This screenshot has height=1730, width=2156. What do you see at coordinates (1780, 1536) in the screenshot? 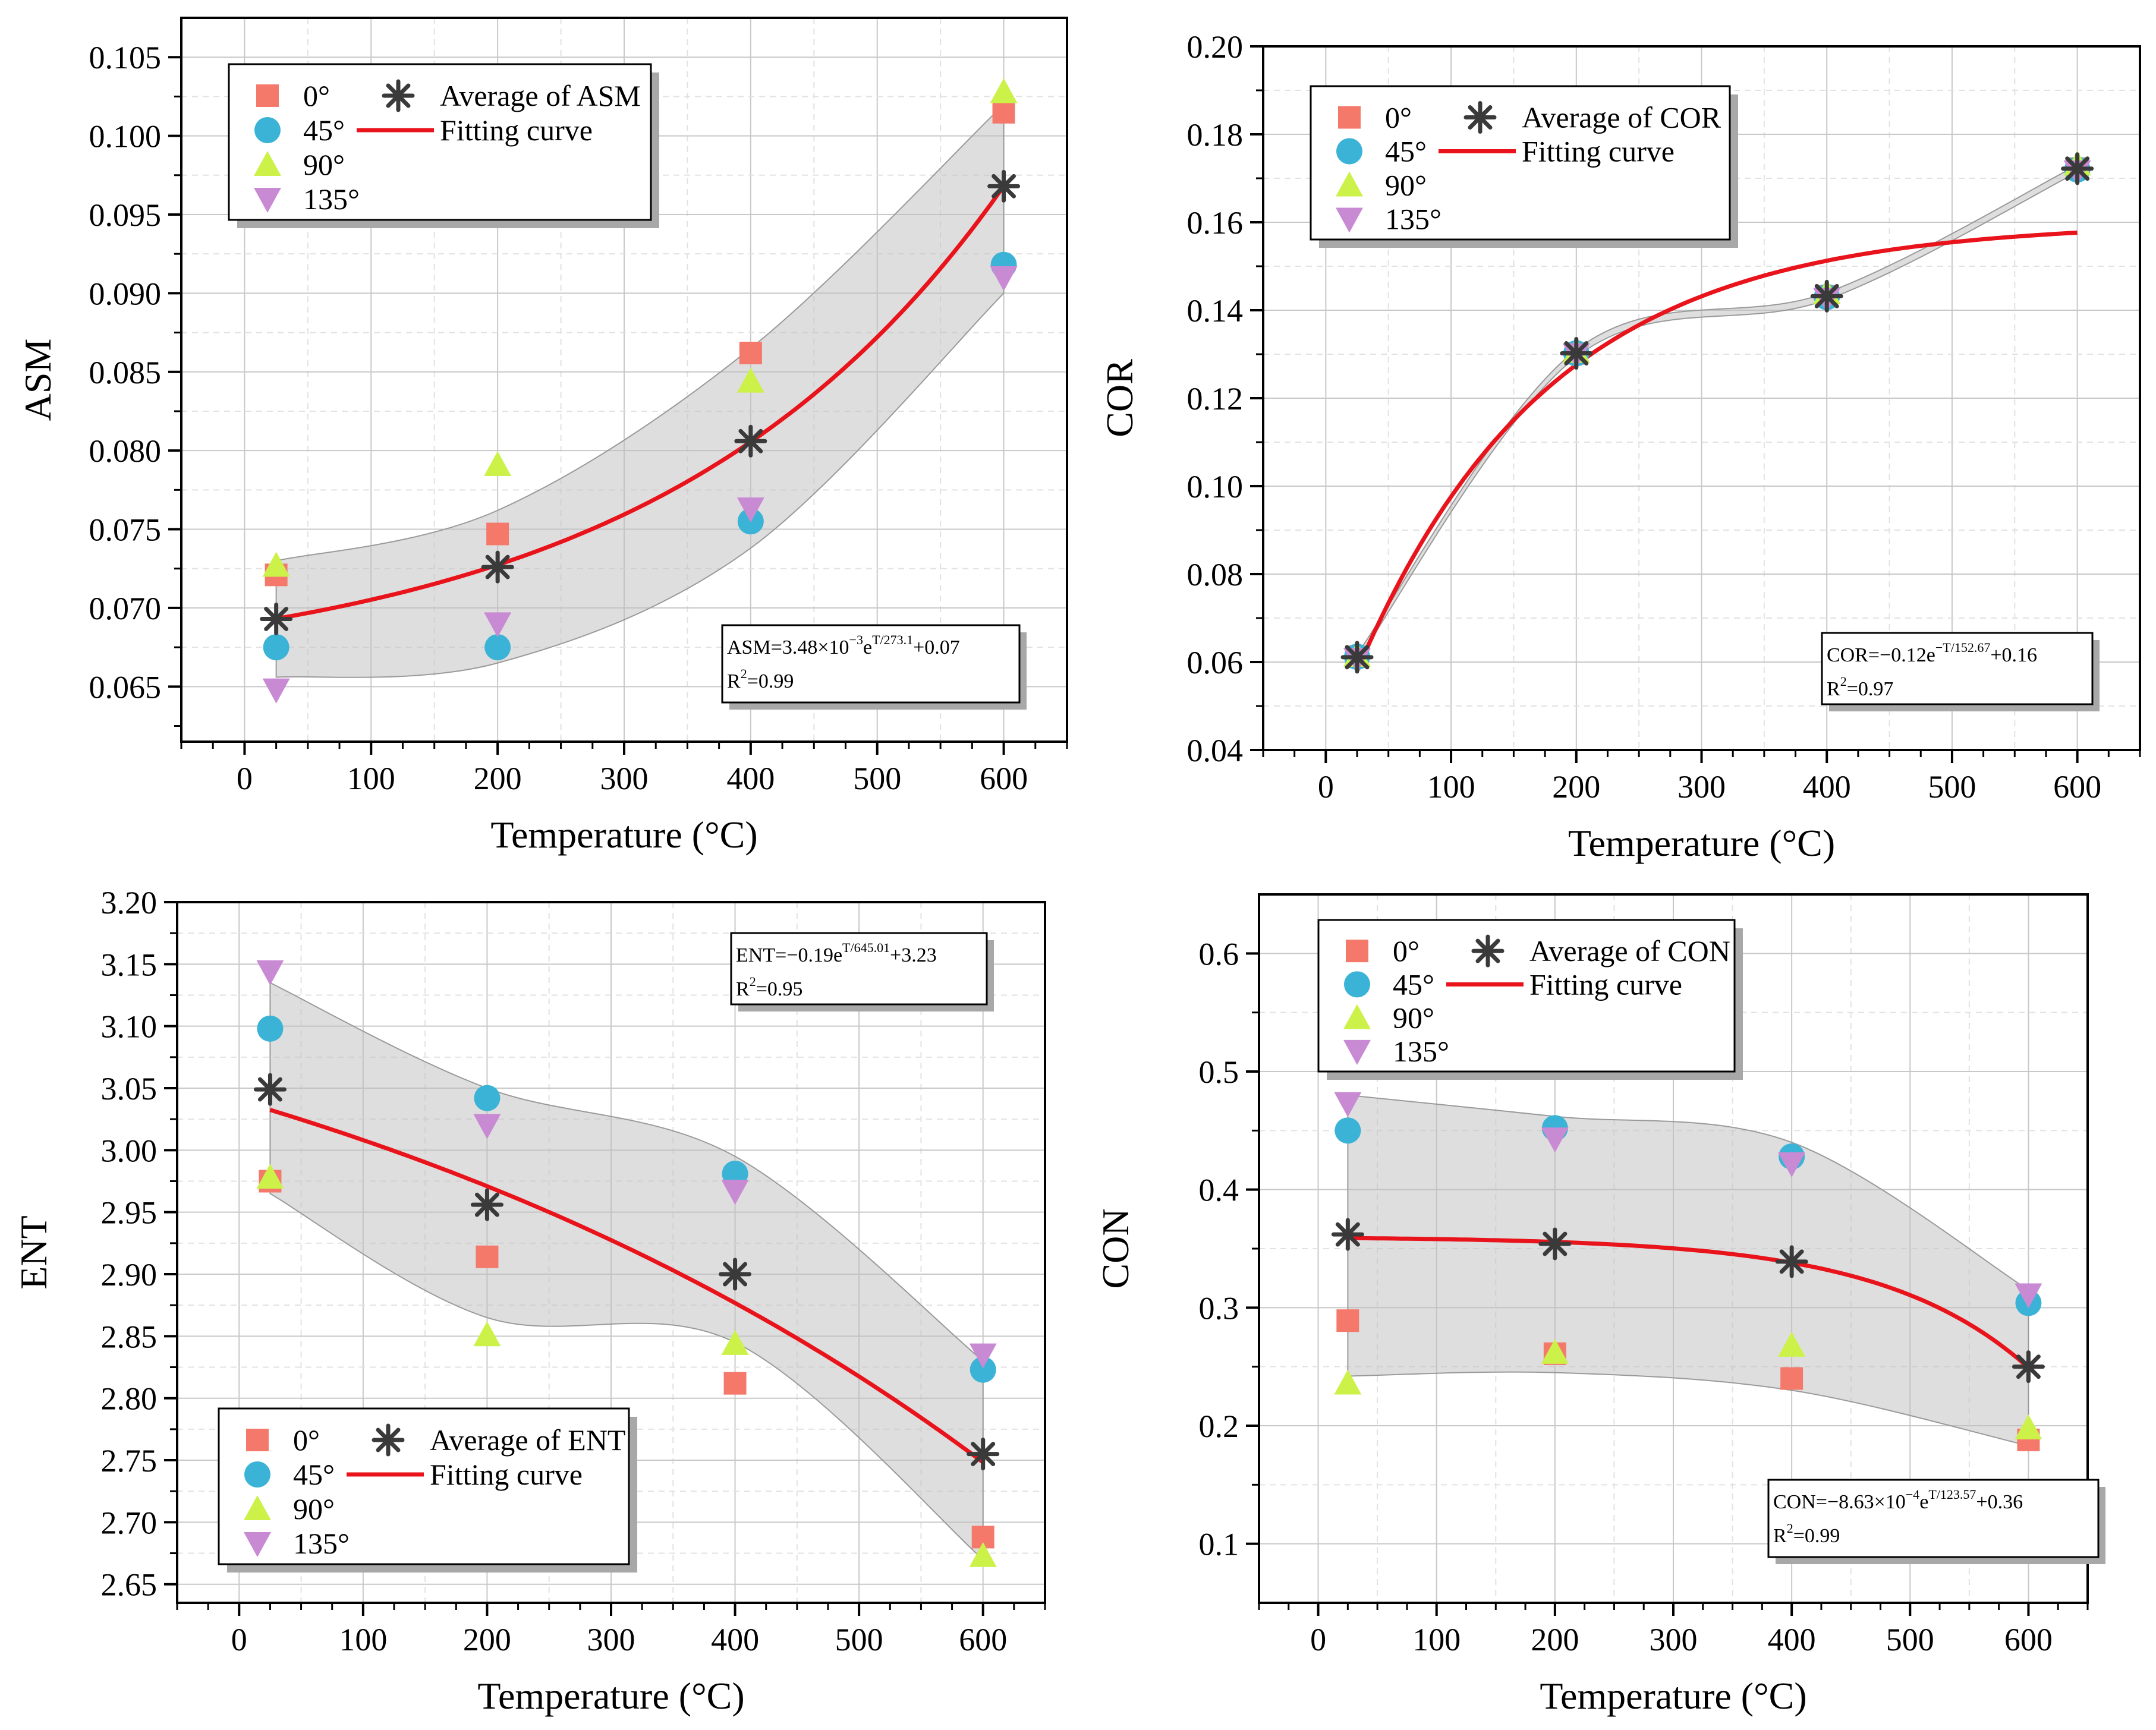
I see `equation-part: R` at bounding box center [1780, 1536].